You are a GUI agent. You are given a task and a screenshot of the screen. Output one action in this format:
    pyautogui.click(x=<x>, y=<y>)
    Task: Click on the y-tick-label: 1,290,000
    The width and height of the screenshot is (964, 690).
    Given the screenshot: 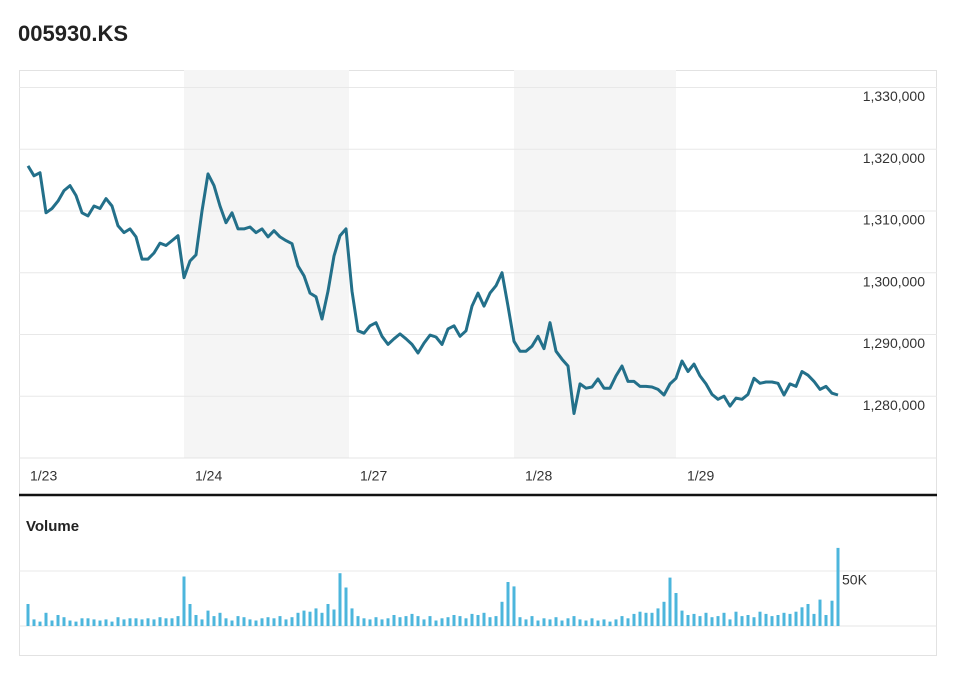 What is the action you would take?
    pyautogui.click(x=894, y=343)
    